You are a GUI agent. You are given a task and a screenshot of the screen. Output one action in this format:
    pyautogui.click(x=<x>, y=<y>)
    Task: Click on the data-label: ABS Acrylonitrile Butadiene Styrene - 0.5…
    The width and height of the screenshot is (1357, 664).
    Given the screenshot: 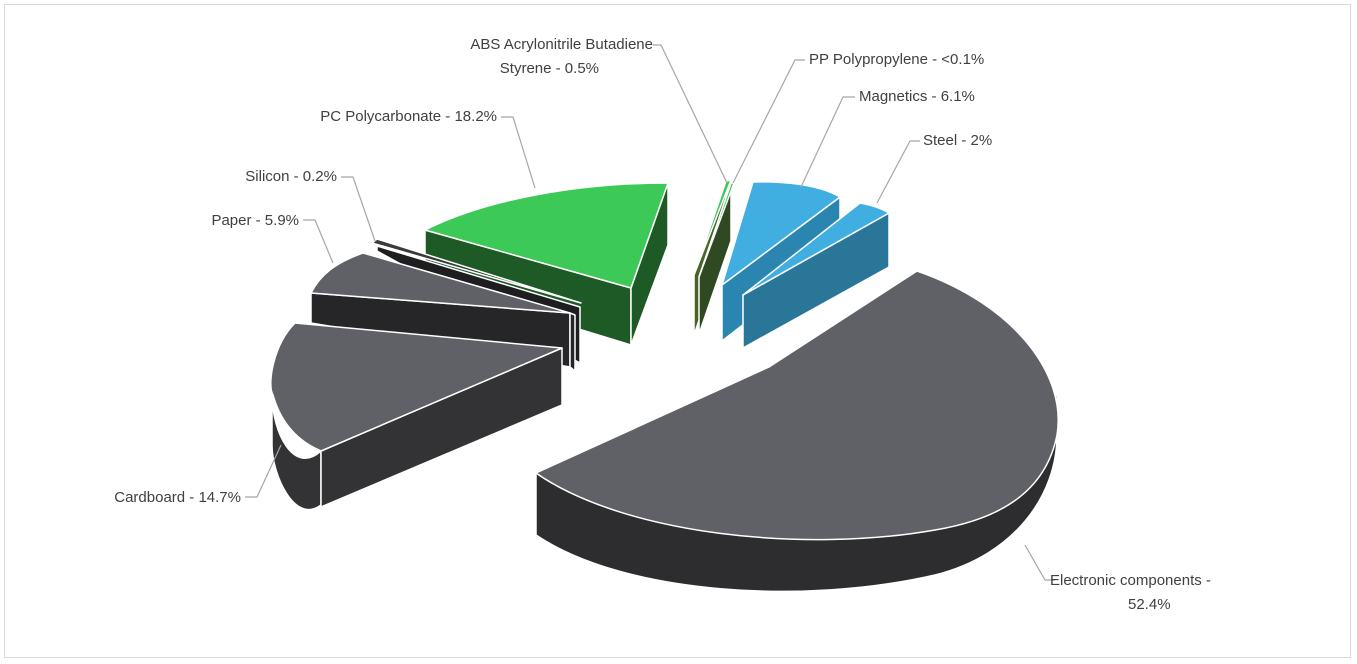 What is the action you would take?
    pyautogui.click(x=561, y=56)
    